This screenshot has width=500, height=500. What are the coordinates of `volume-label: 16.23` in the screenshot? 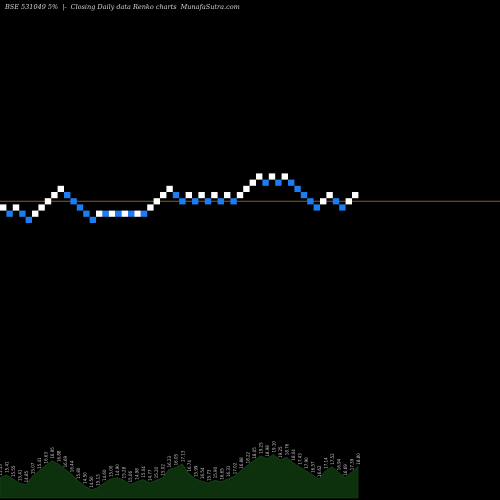 It's located at (169, 461).